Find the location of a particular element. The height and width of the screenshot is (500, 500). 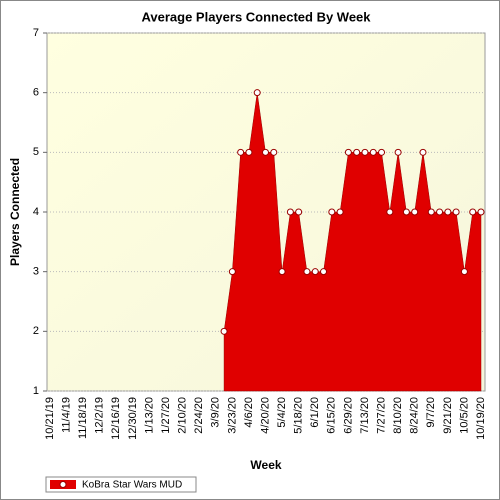

x-tick-label: 6/1/20 is located at coordinates (315, 412).